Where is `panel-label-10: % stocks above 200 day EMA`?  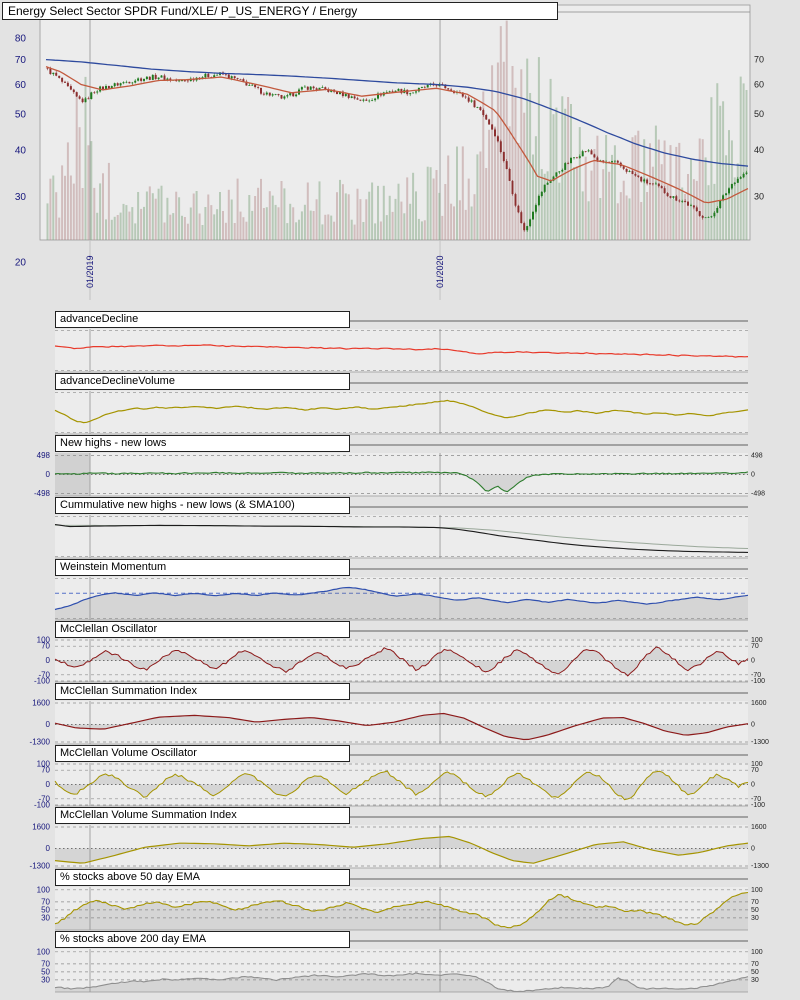 panel-label-10: % stocks above 200 day EMA is located at coordinates (202, 939).